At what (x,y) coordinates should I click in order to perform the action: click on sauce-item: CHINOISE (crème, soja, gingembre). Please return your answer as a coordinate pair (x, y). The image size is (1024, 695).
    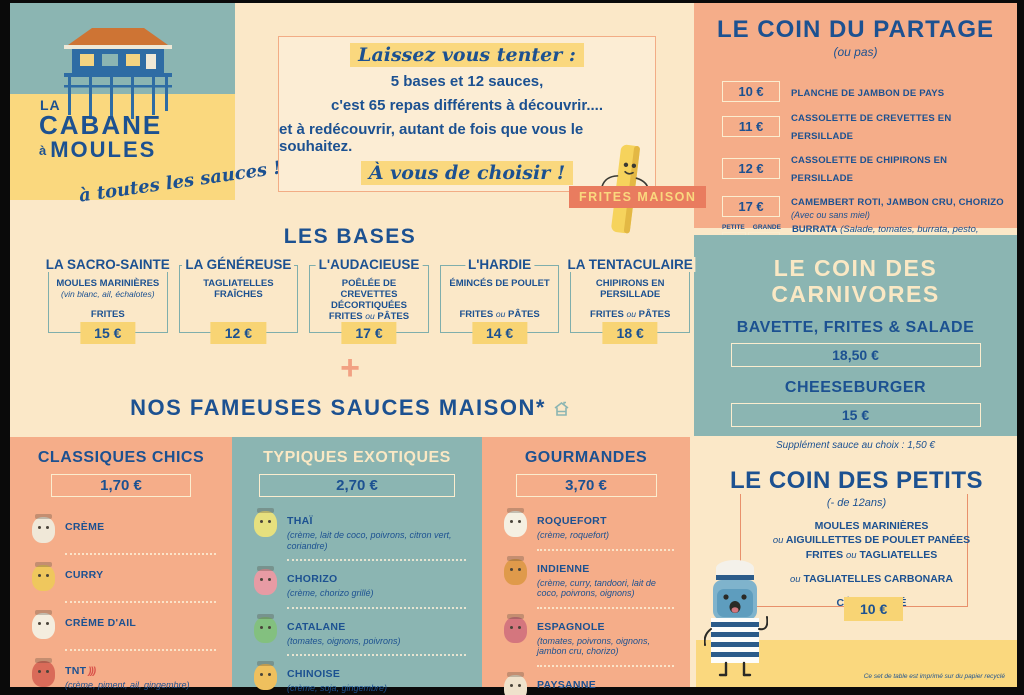
    Looking at the image, I should click on (360, 677).